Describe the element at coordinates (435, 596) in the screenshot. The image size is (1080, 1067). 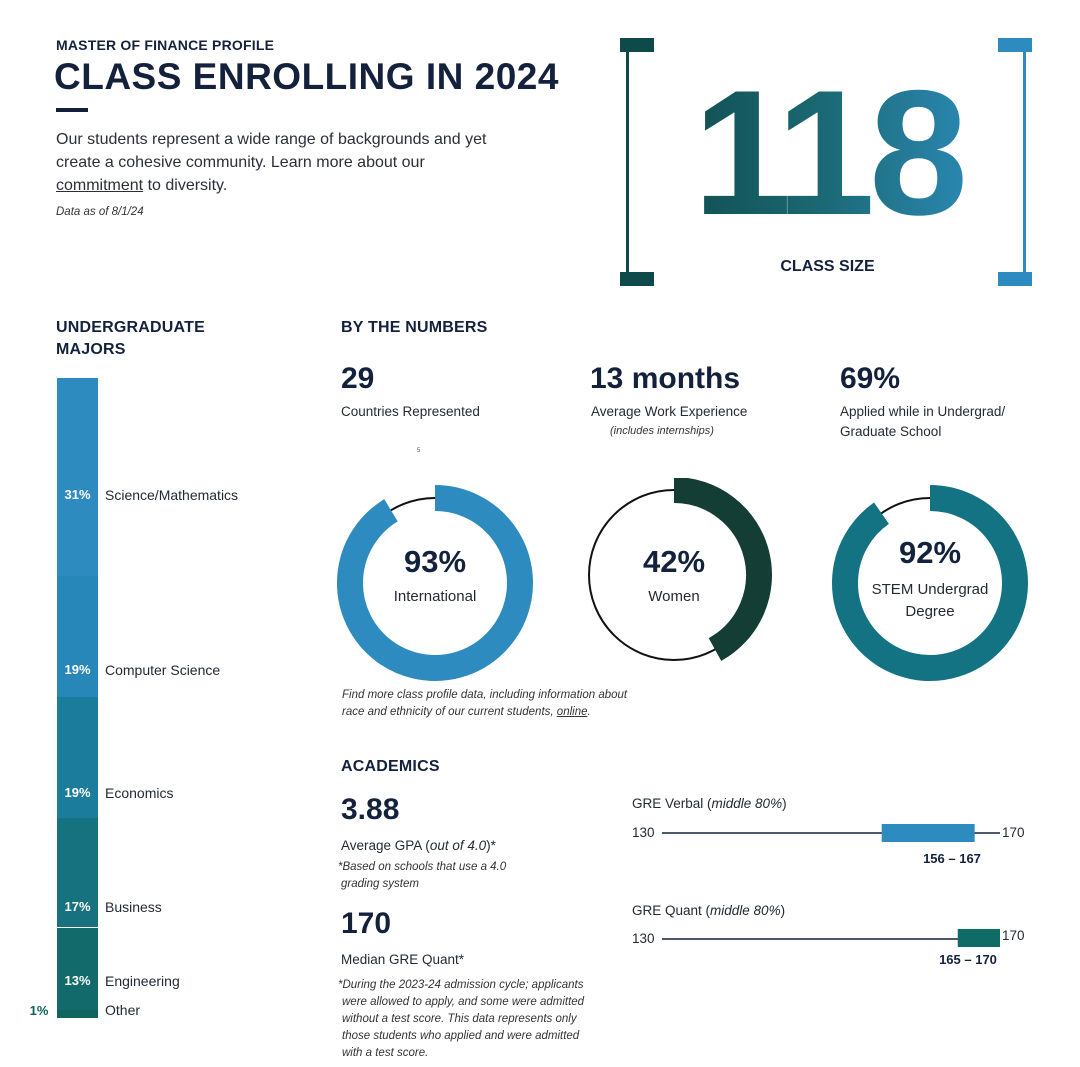
I see `donut-international-label: International` at that location.